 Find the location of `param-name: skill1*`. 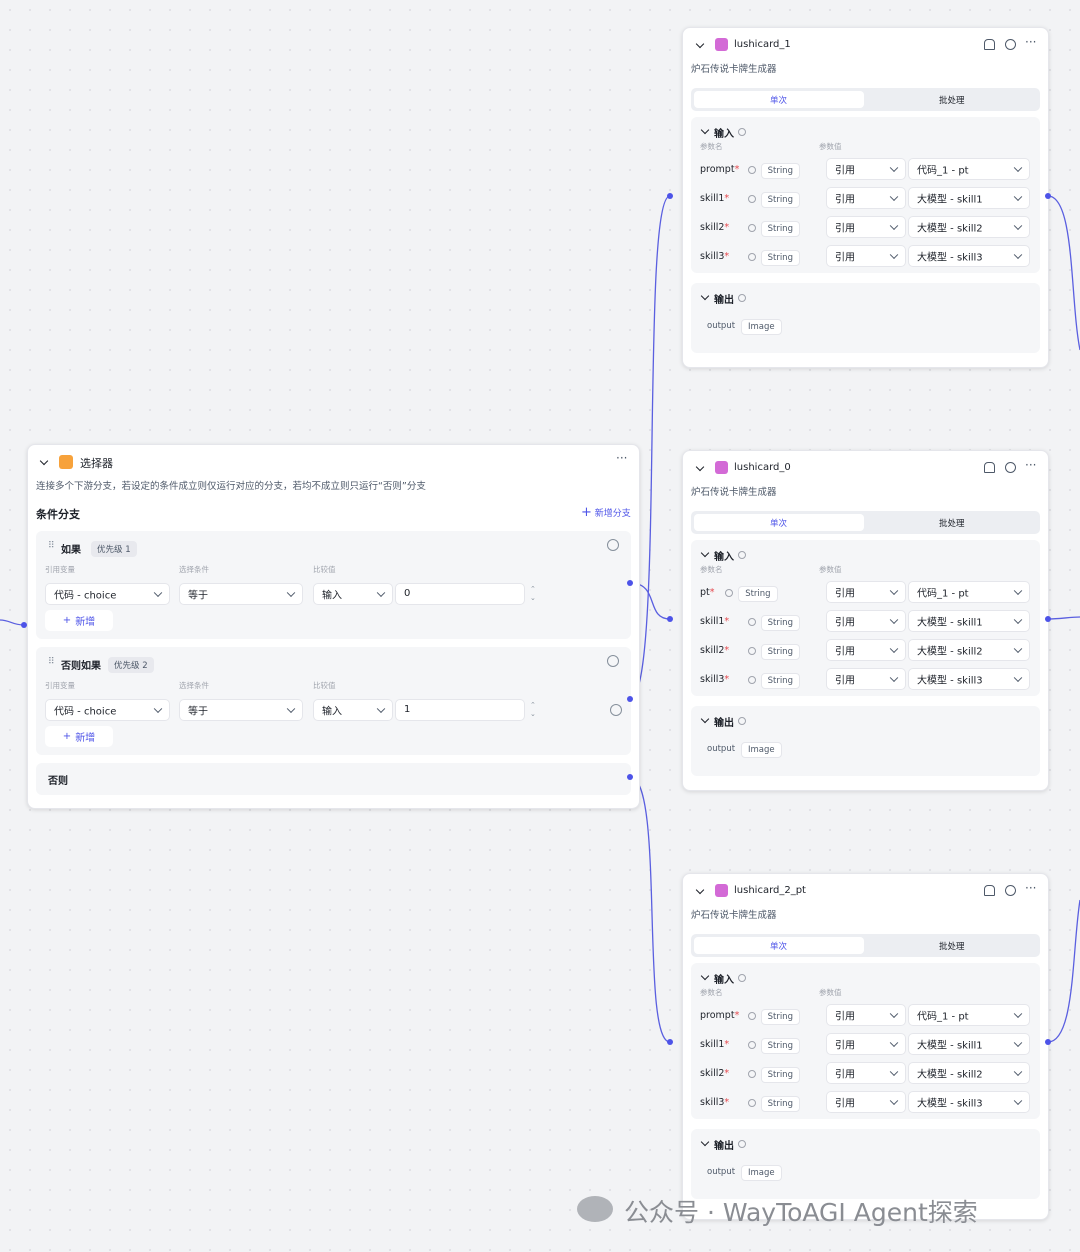

param-name: skill1* is located at coordinates (714, 198).